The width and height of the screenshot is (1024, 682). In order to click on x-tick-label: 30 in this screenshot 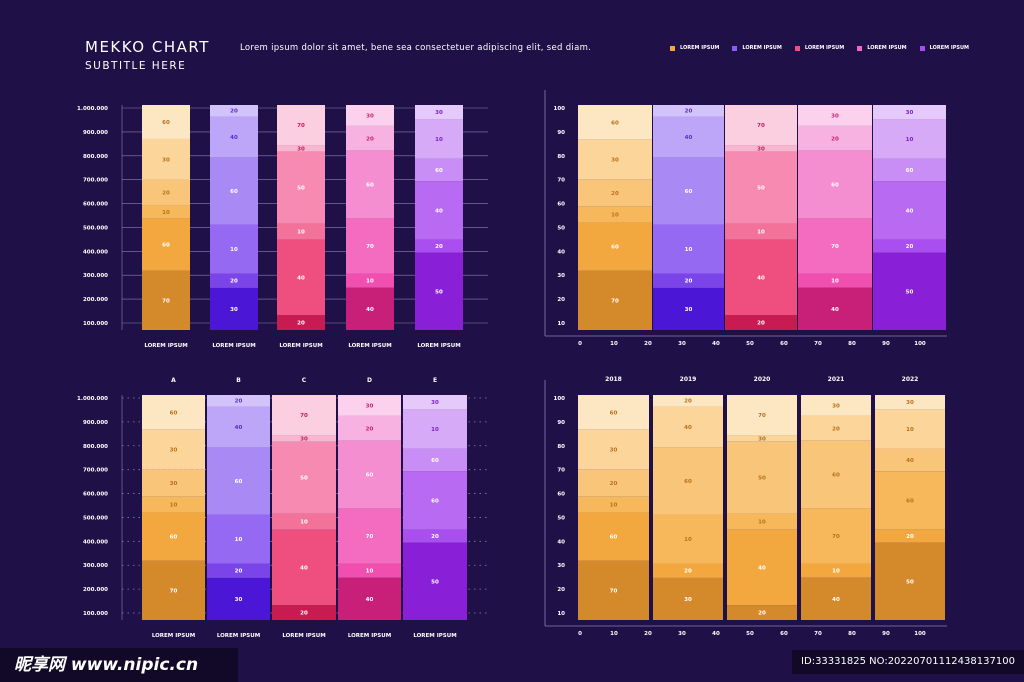, I will do `click(682, 634)`.